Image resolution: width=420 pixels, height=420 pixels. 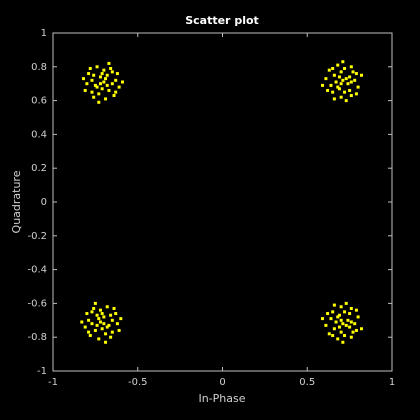 I want to click on y-tick-label: 0.8, so click(x=39, y=67).